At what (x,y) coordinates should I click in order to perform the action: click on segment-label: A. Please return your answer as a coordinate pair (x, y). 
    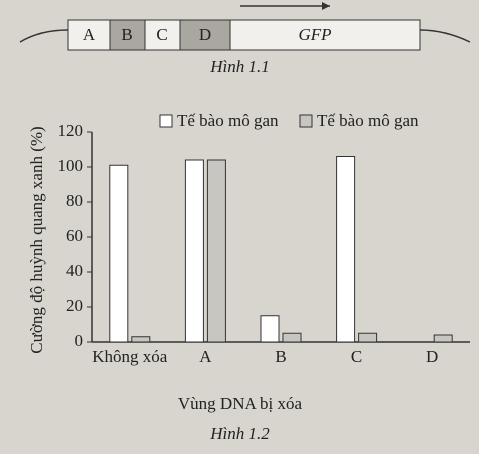
    Looking at the image, I should click on (89, 34).